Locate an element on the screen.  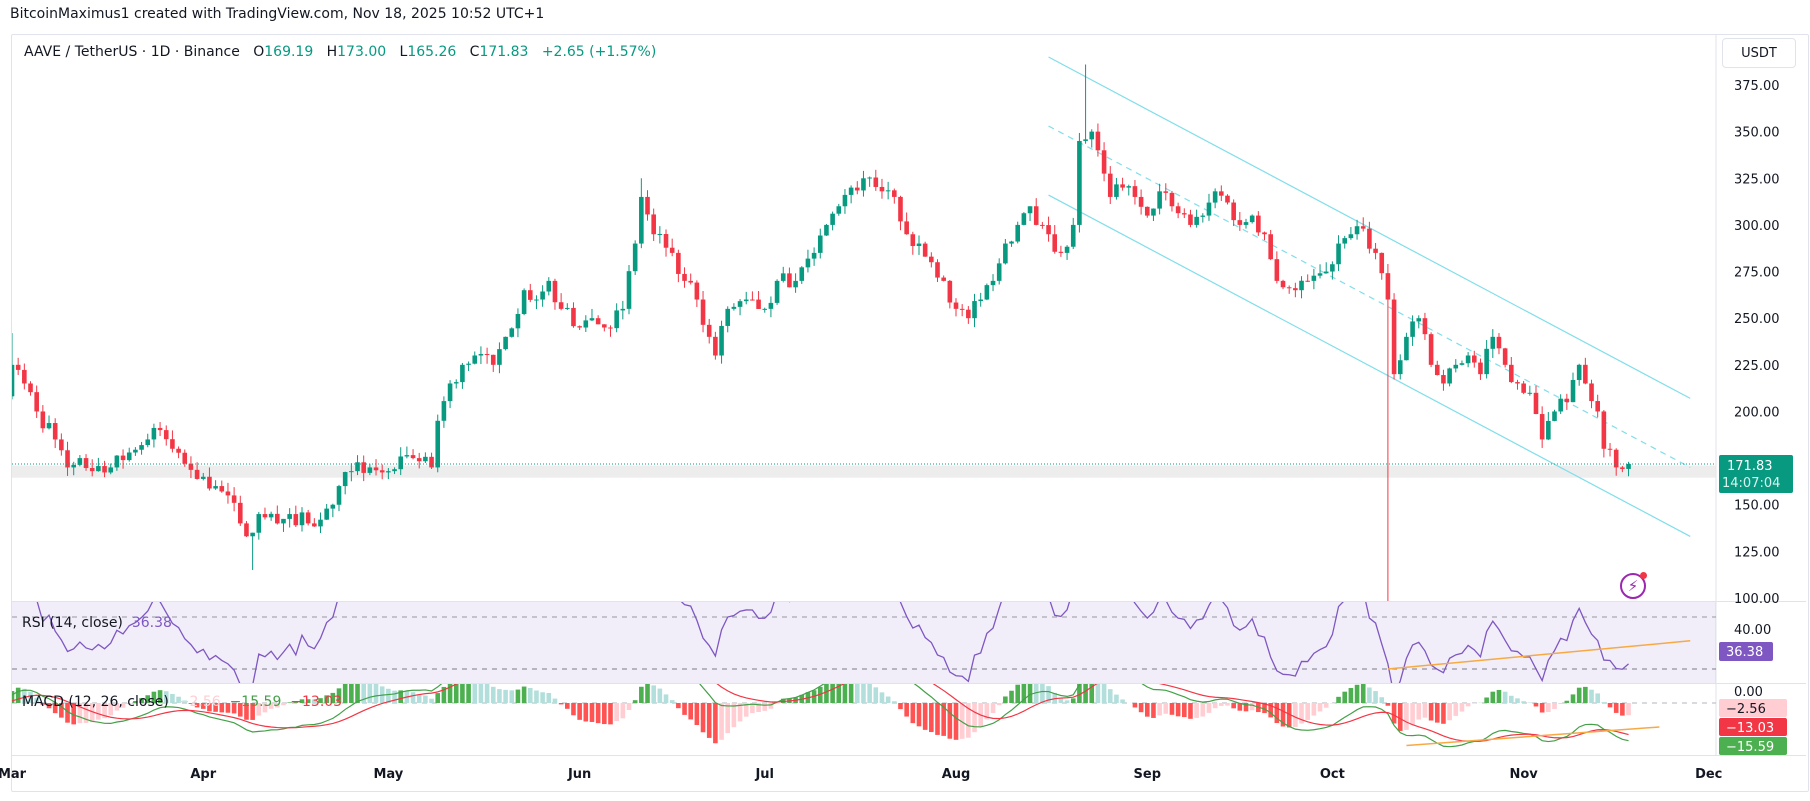
price-tick-label: 200.00 is located at coordinates (1757, 412).